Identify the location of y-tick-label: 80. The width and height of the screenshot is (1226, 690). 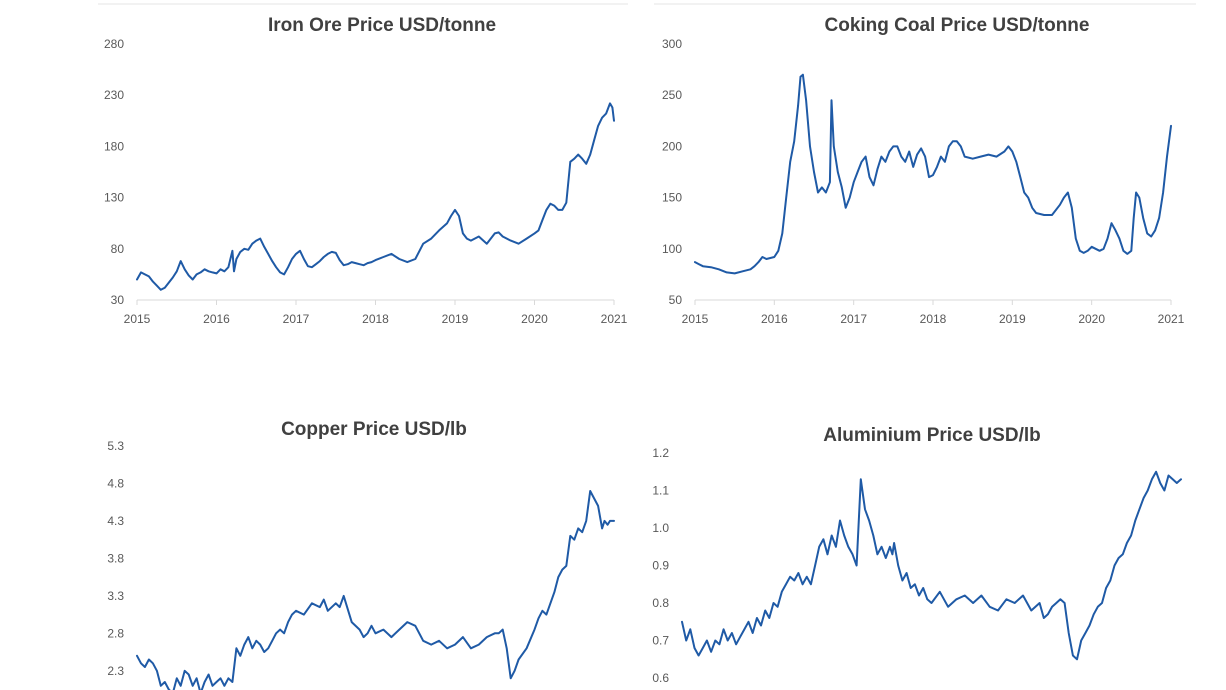
(118, 249).